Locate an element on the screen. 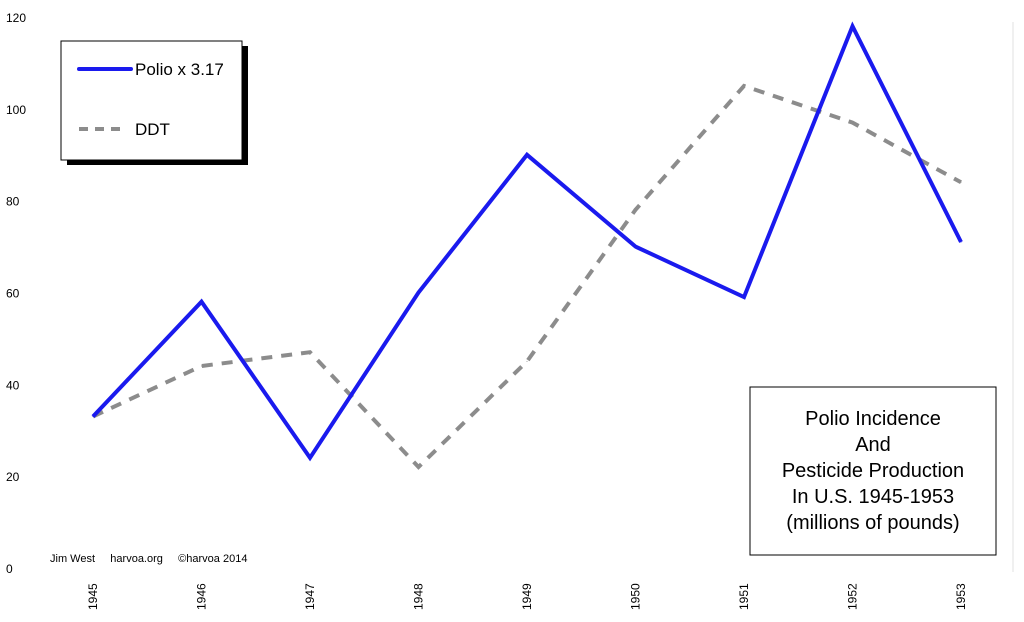 This screenshot has height=622, width=1024. legend-label-ddt: DDT is located at coordinates (152, 129).